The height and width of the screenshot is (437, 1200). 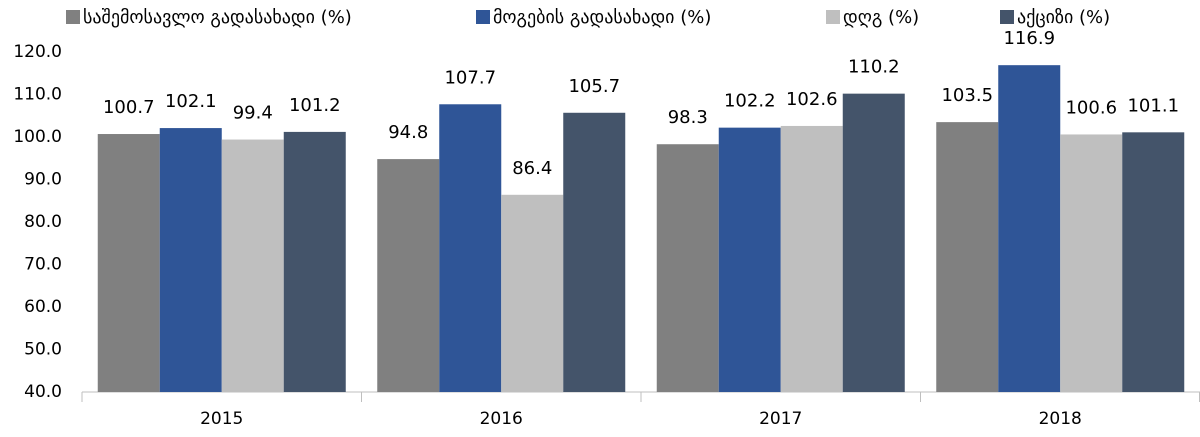 What do you see at coordinates (315, 105) in the screenshot?
I see `data-label: 101.2` at bounding box center [315, 105].